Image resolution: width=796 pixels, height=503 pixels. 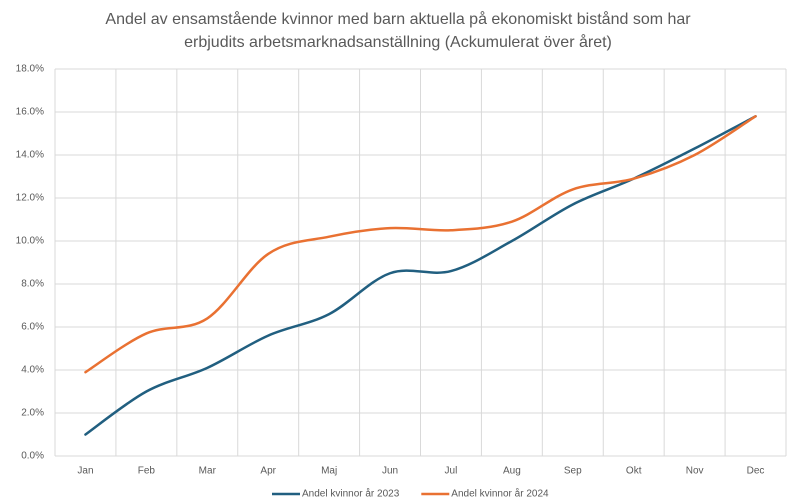 What do you see at coordinates (30, 112) in the screenshot?
I see `y-tick-label: 16.0%` at bounding box center [30, 112].